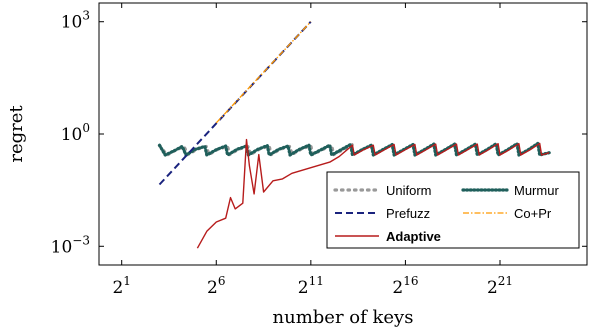  What do you see at coordinates (533, 213) in the screenshot?
I see `legend-label: Co+Pr` at bounding box center [533, 213].